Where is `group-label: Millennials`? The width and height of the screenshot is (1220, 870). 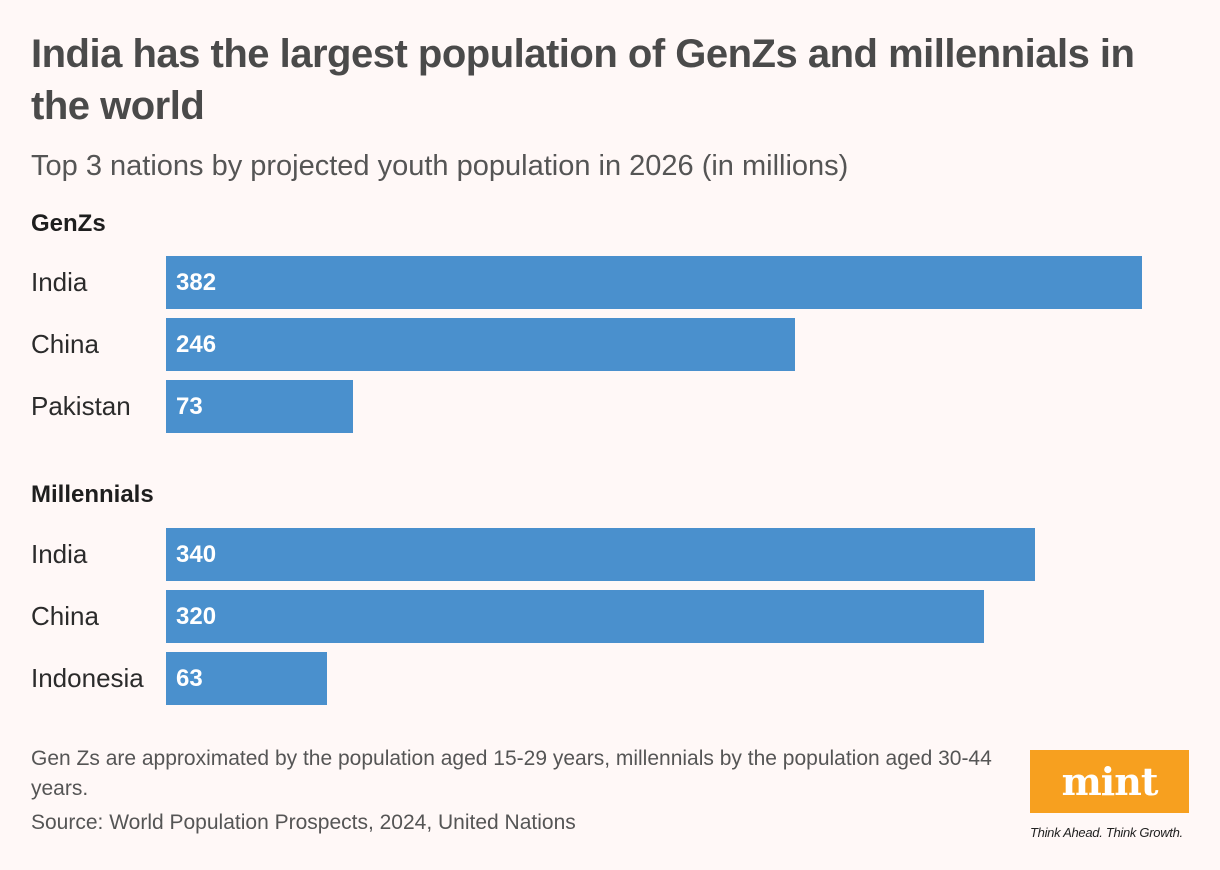
group-label: Millennials is located at coordinates (92, 494).